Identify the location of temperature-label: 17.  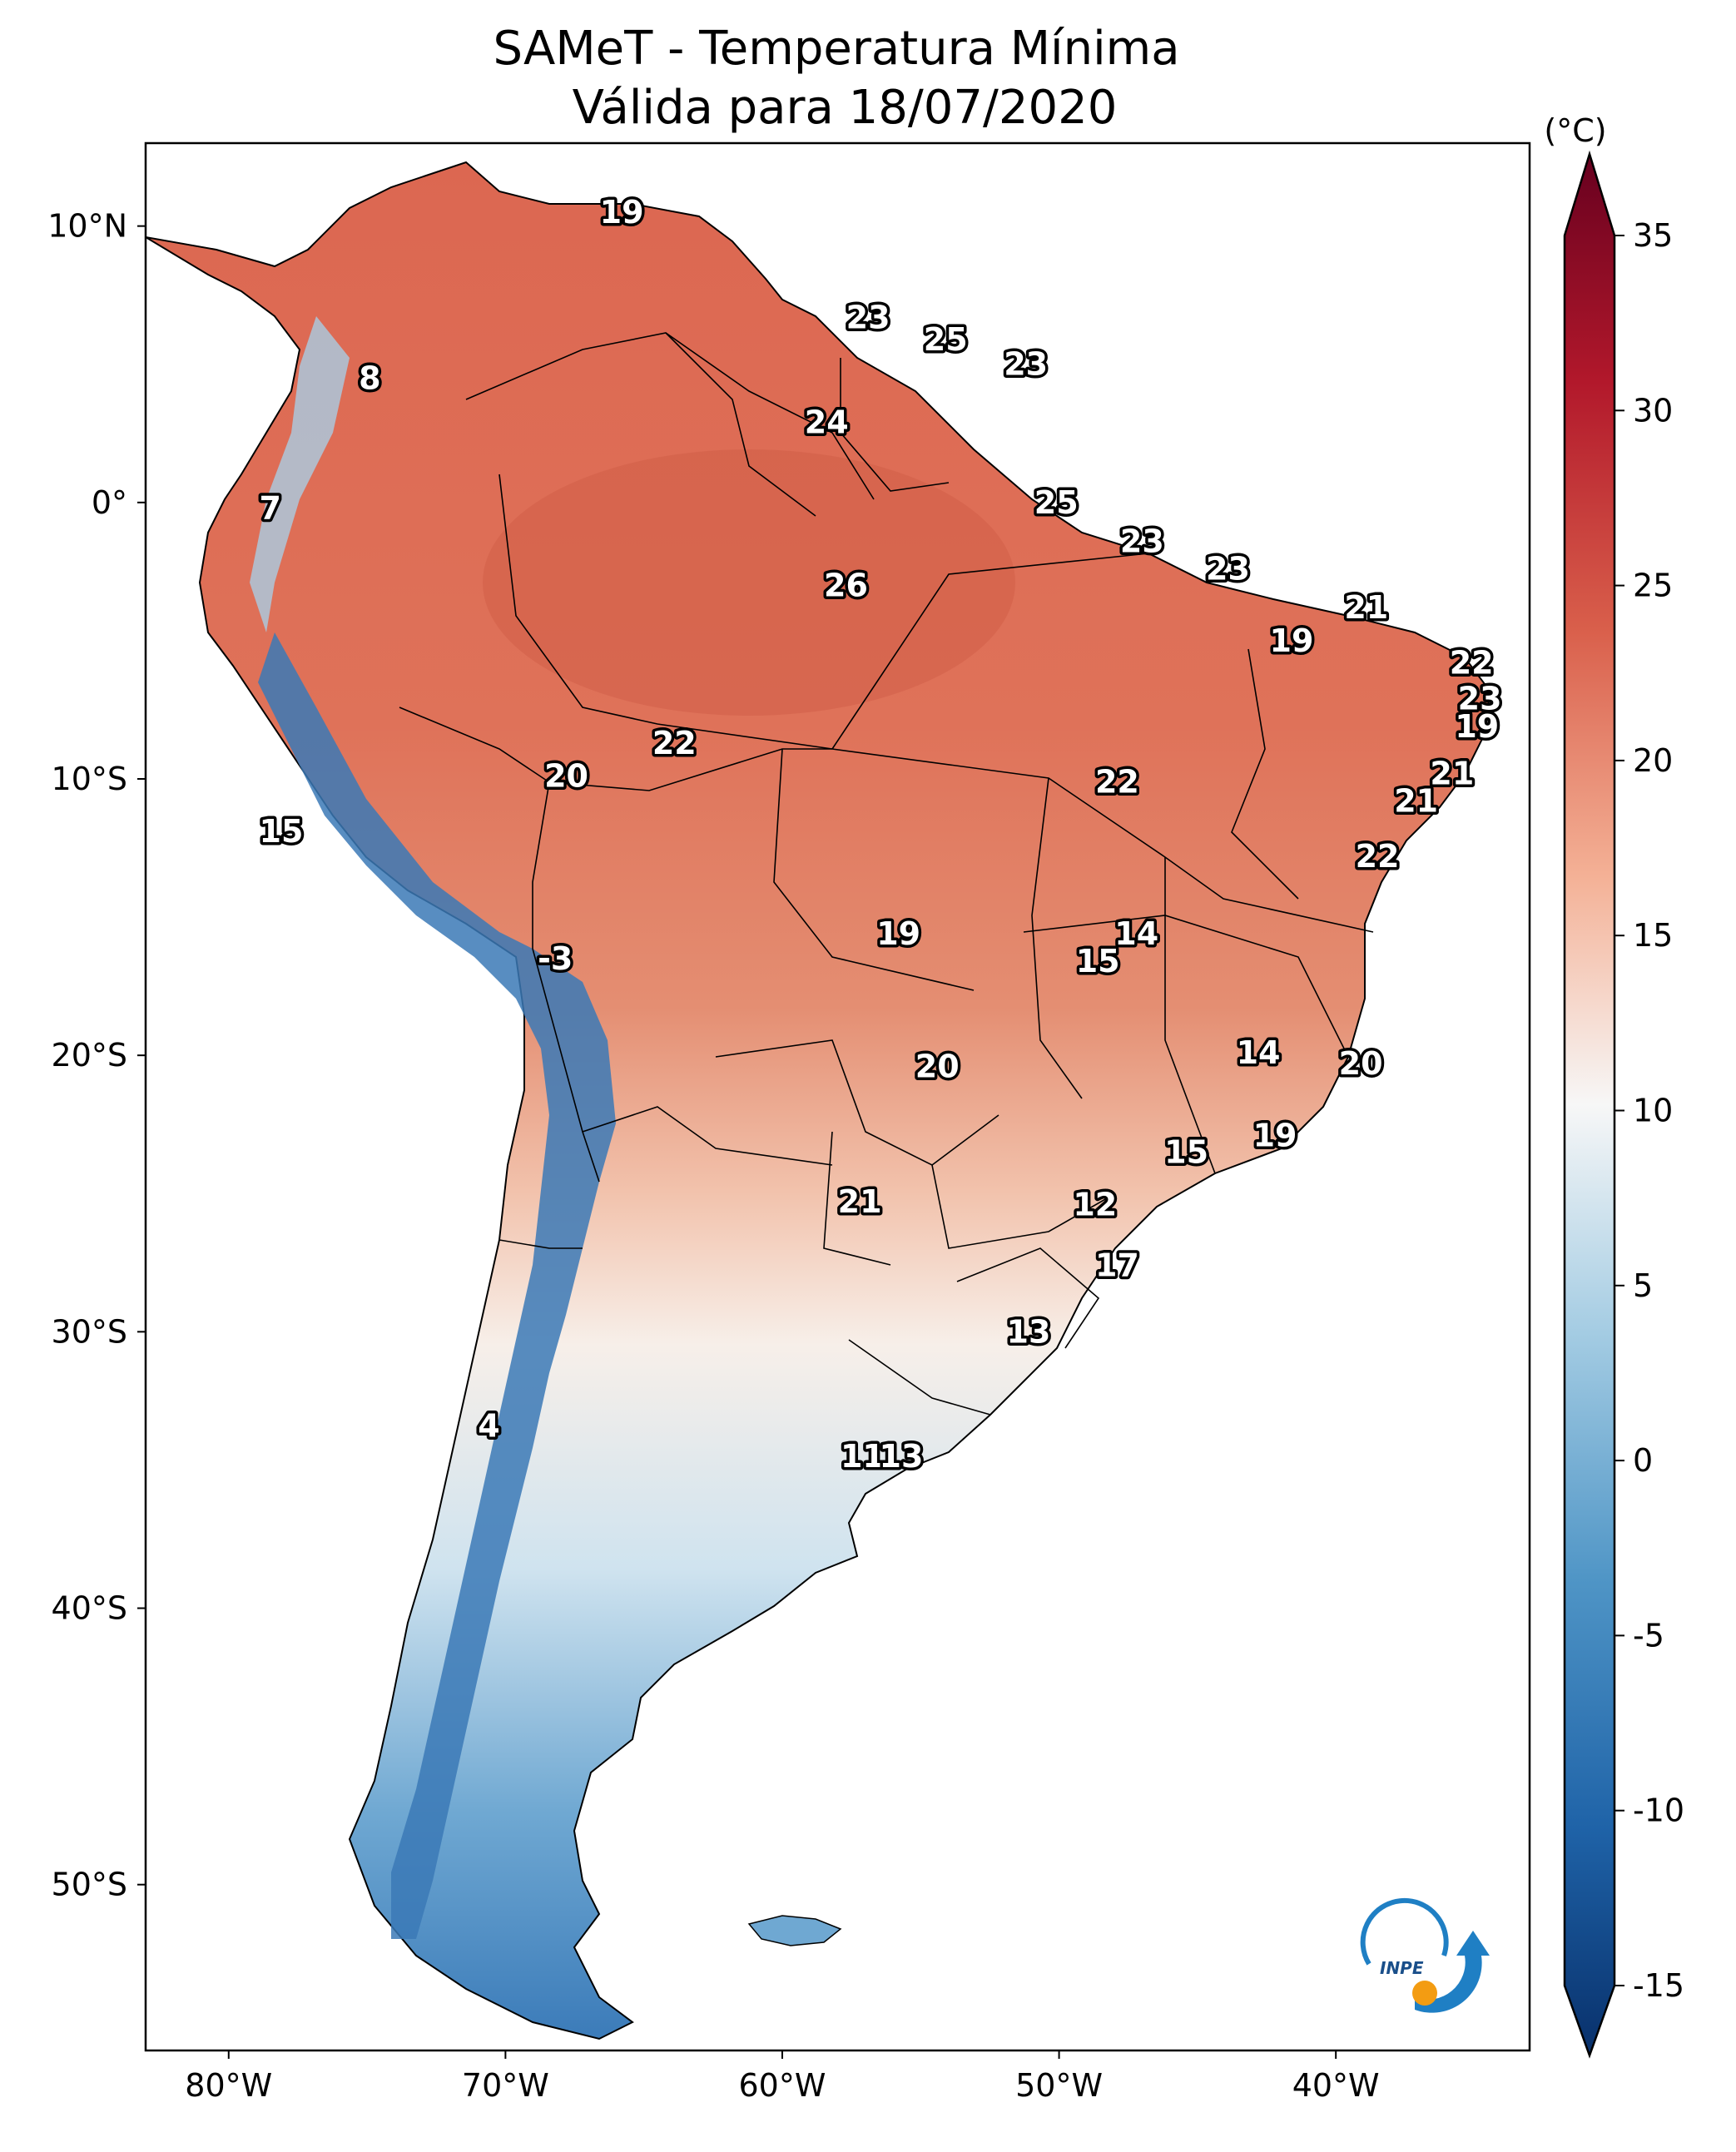
(1117, 1265).